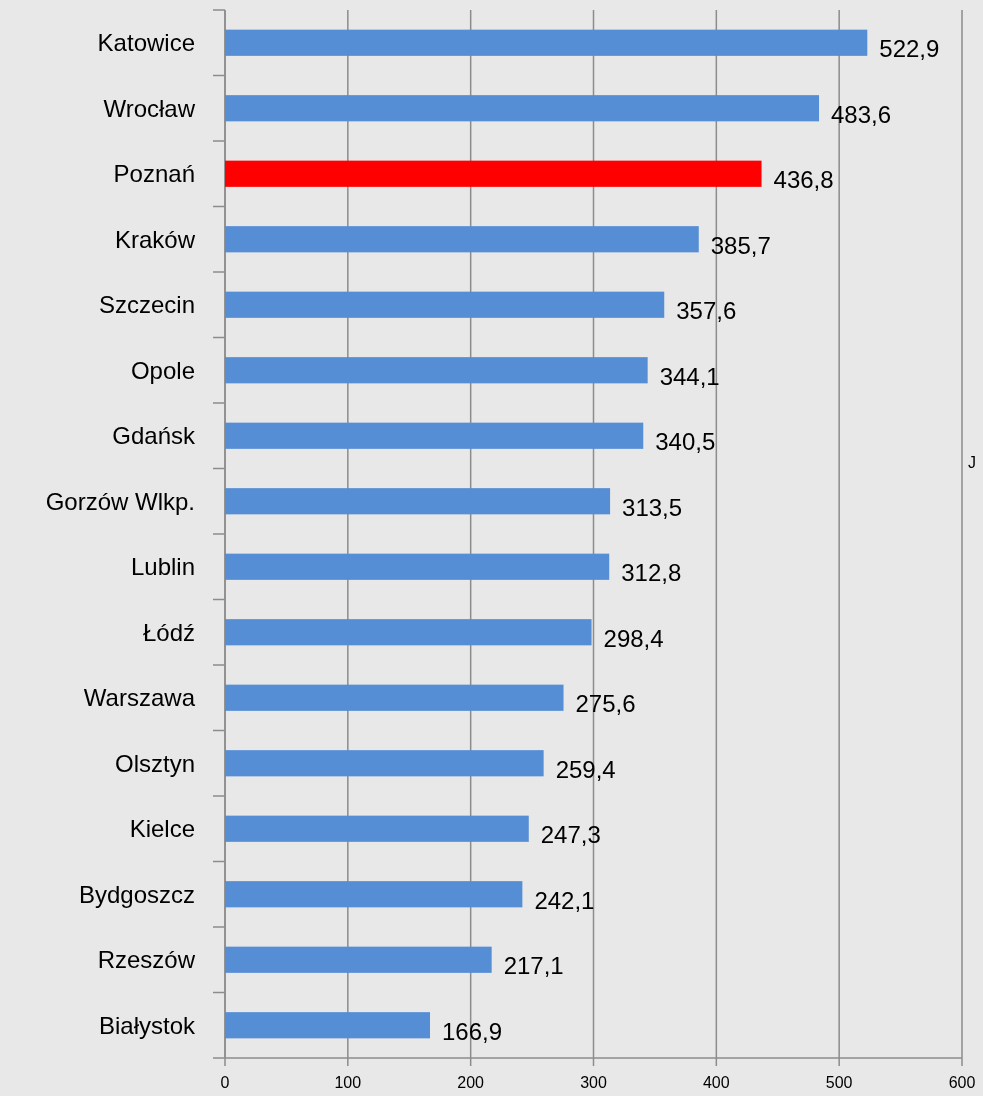  What do you see at coordinates (716, 1082) in the screenshot?
I see `x-tick-label: 400` at bounding box center [716, 1082].